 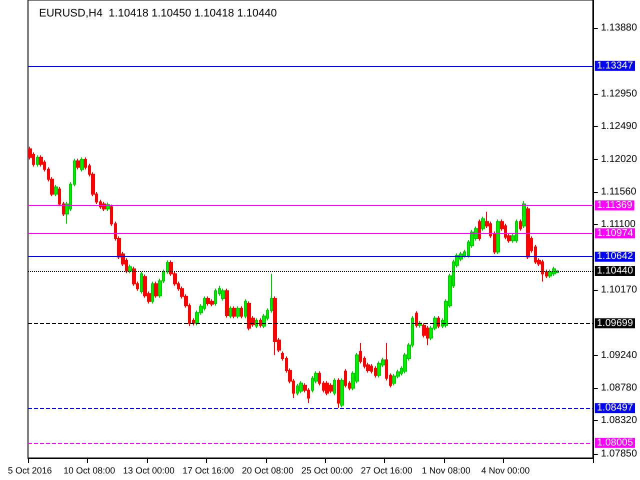 What do you see at coordinates (619, 159) in the screenshot?
I see `y-tick-label: 1.12020` at bounding box center [619, 159].